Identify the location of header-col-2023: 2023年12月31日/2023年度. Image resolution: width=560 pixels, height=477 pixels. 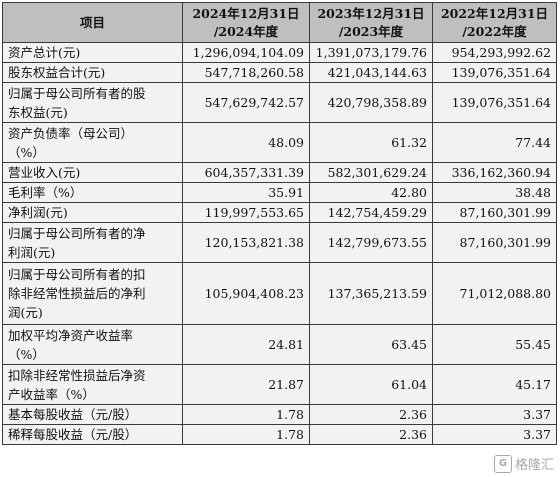
(371, 22).